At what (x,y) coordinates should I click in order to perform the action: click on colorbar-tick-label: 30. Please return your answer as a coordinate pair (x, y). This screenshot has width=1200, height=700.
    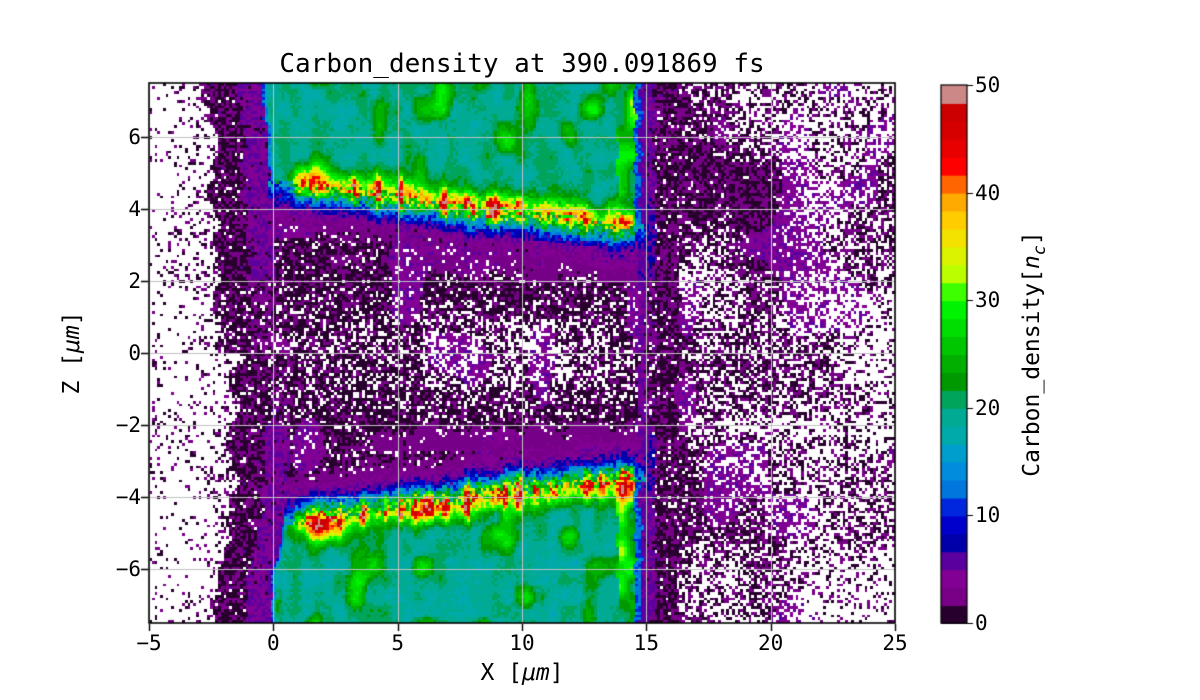
    Looking at the image, I should click on (988, 300).